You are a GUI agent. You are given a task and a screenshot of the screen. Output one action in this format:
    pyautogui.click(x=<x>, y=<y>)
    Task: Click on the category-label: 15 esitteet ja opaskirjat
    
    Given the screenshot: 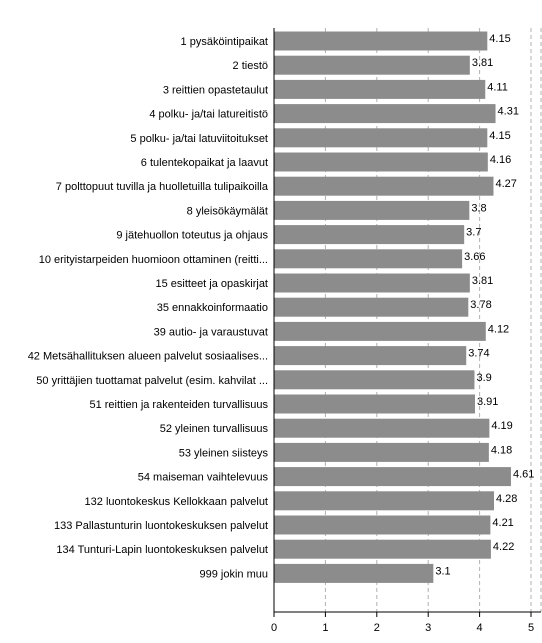 What is the action you would take?
    pyautogui.click(x=211, y=284)
    